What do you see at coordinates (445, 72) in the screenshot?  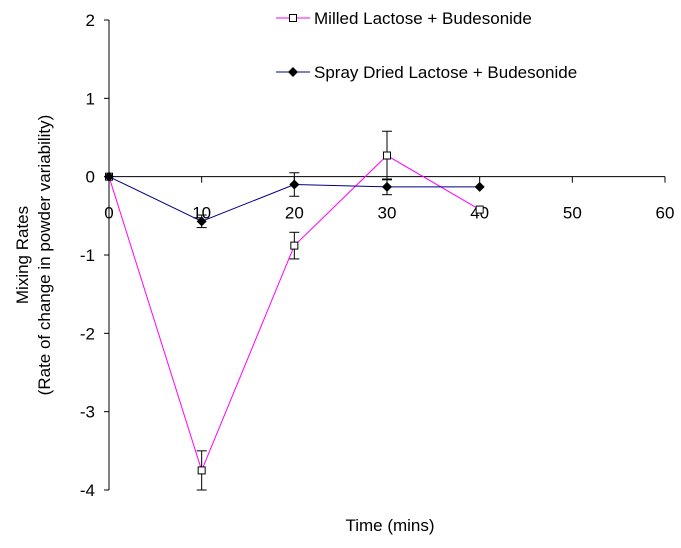 I see `legend-label: Spray Dried Lactose + Budesonide` at bounding box center [445, 72].